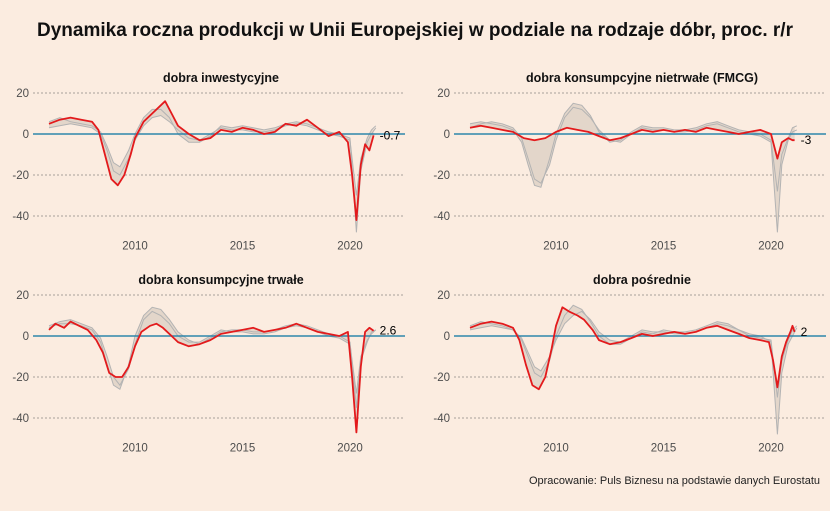  What do you see at coordinates (642, 280) in the screenshot?
I see `panel-title: dobra pośrednie` at bounding box center [642, 280].